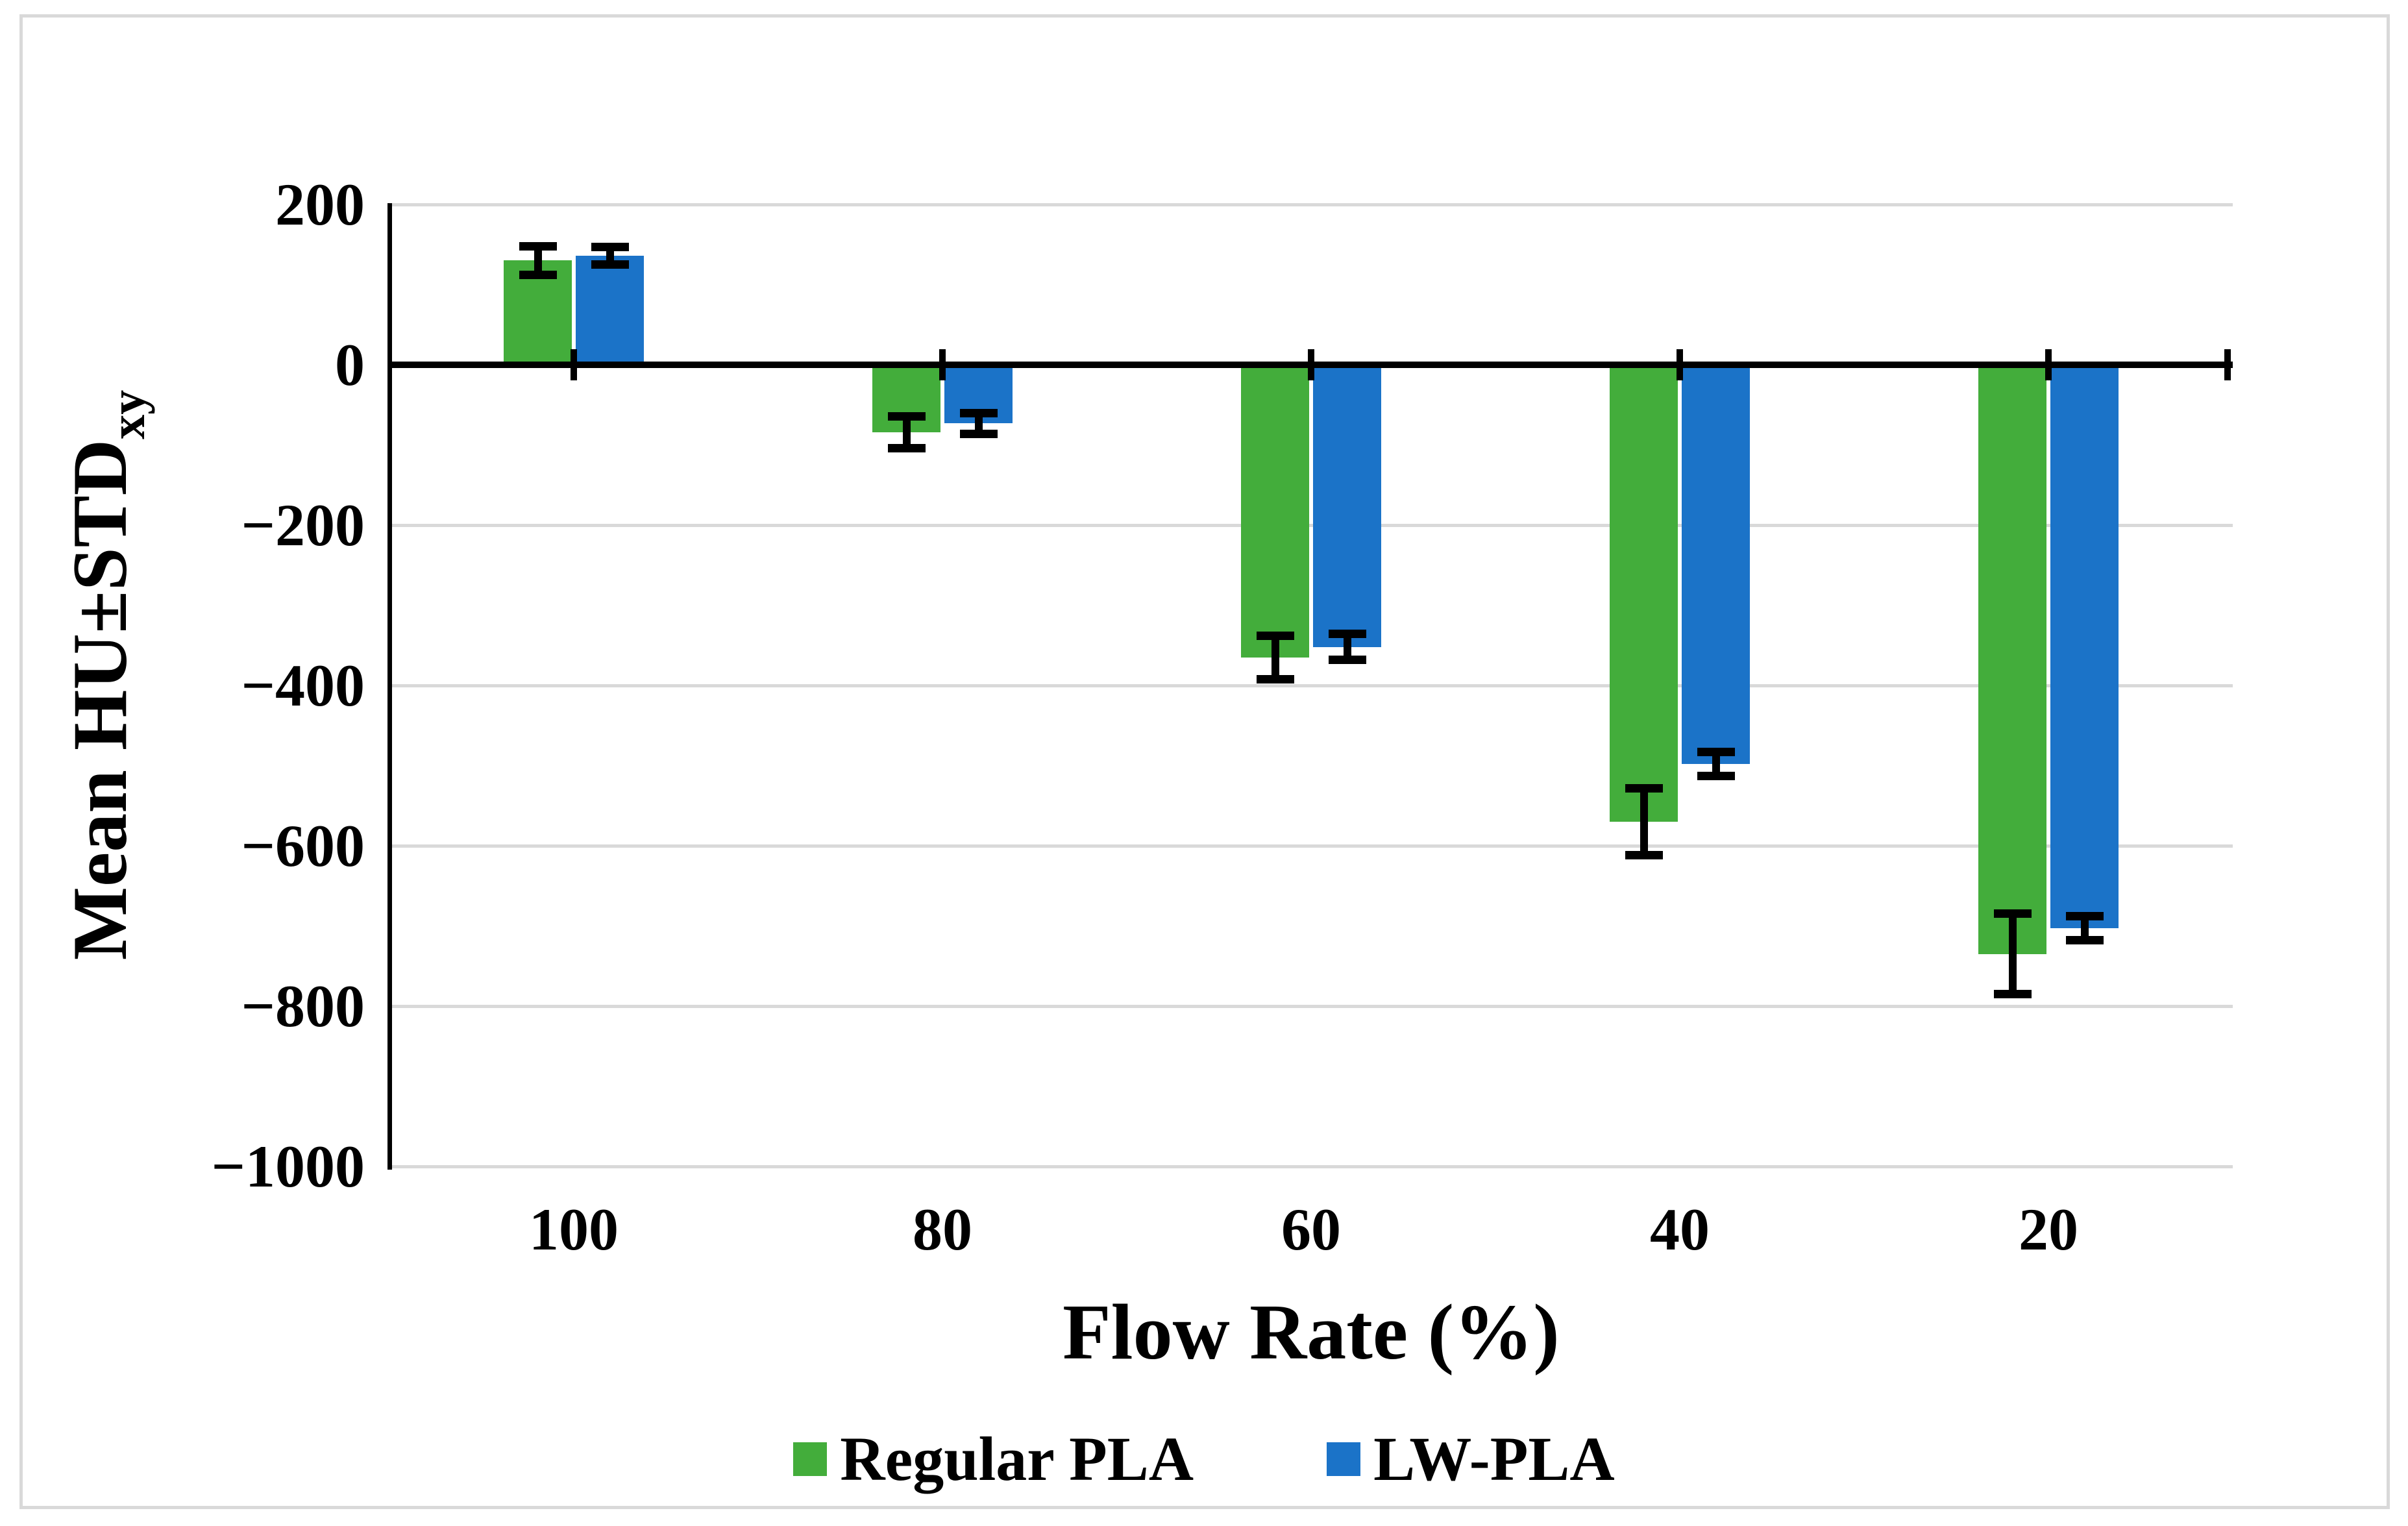  I want to click on error-bar-lw-pla-100-cap-top, so click(610, 247).